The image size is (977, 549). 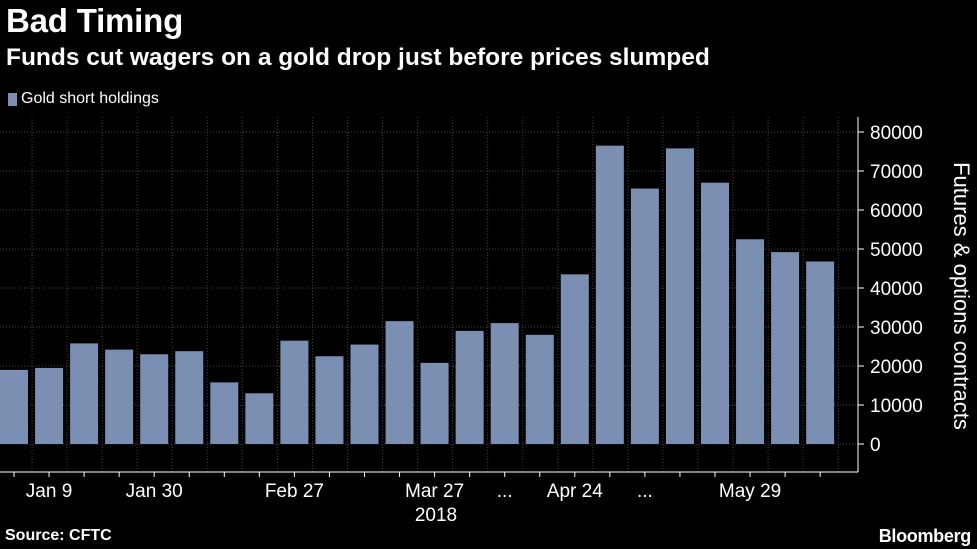 I want to click on x-tick-label: Apr 24, so click(x=575, y=491).